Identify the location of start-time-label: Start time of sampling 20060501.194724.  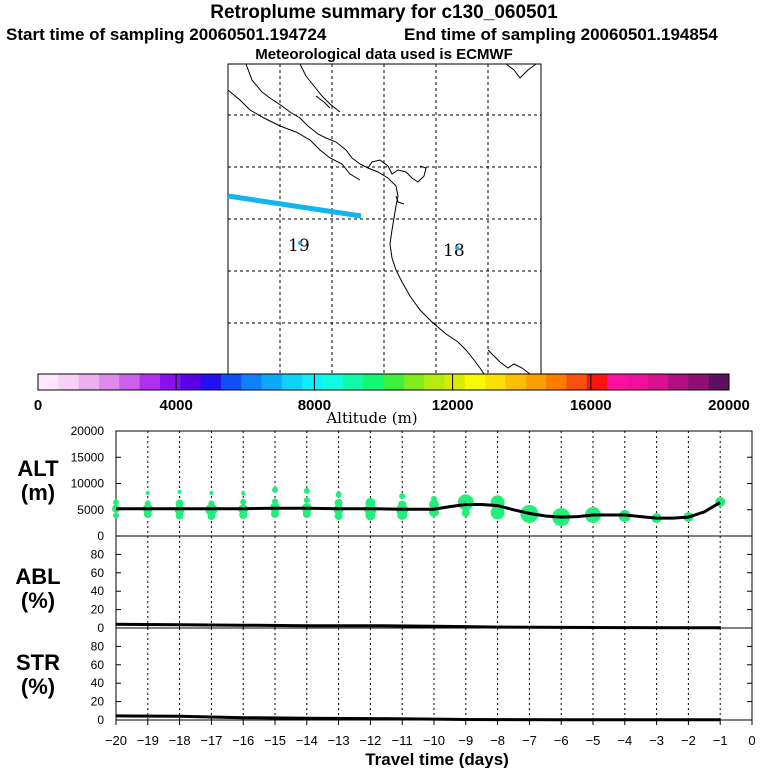
(166, 34).